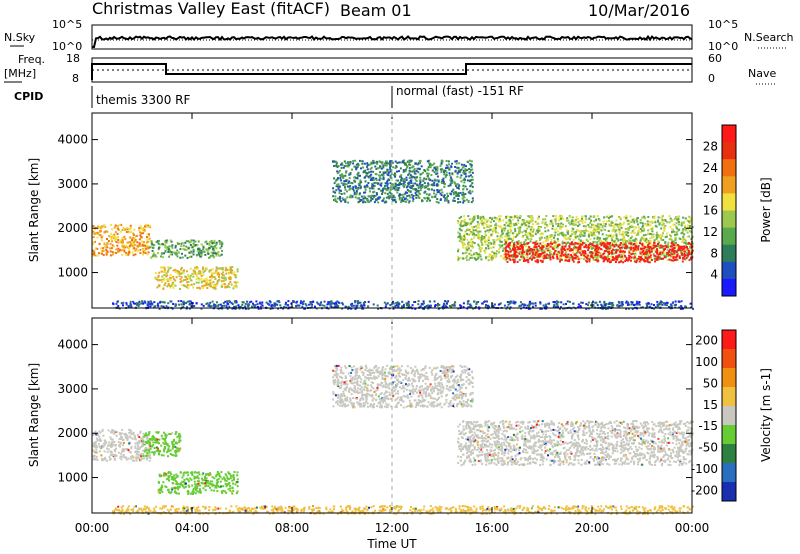 This screenshot has width=800, height=554. What do you see at coordinates (710, 189) in the screenshot?
I see `power-colorbar-tick: 20` at bounding box center [710, 189].